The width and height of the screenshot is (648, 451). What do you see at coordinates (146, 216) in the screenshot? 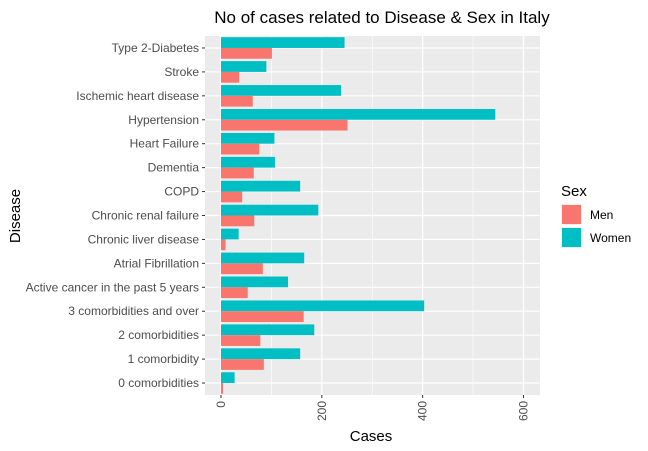
I see `y-tick-label: Chronic renal failure` at bounding box center [146, 216].